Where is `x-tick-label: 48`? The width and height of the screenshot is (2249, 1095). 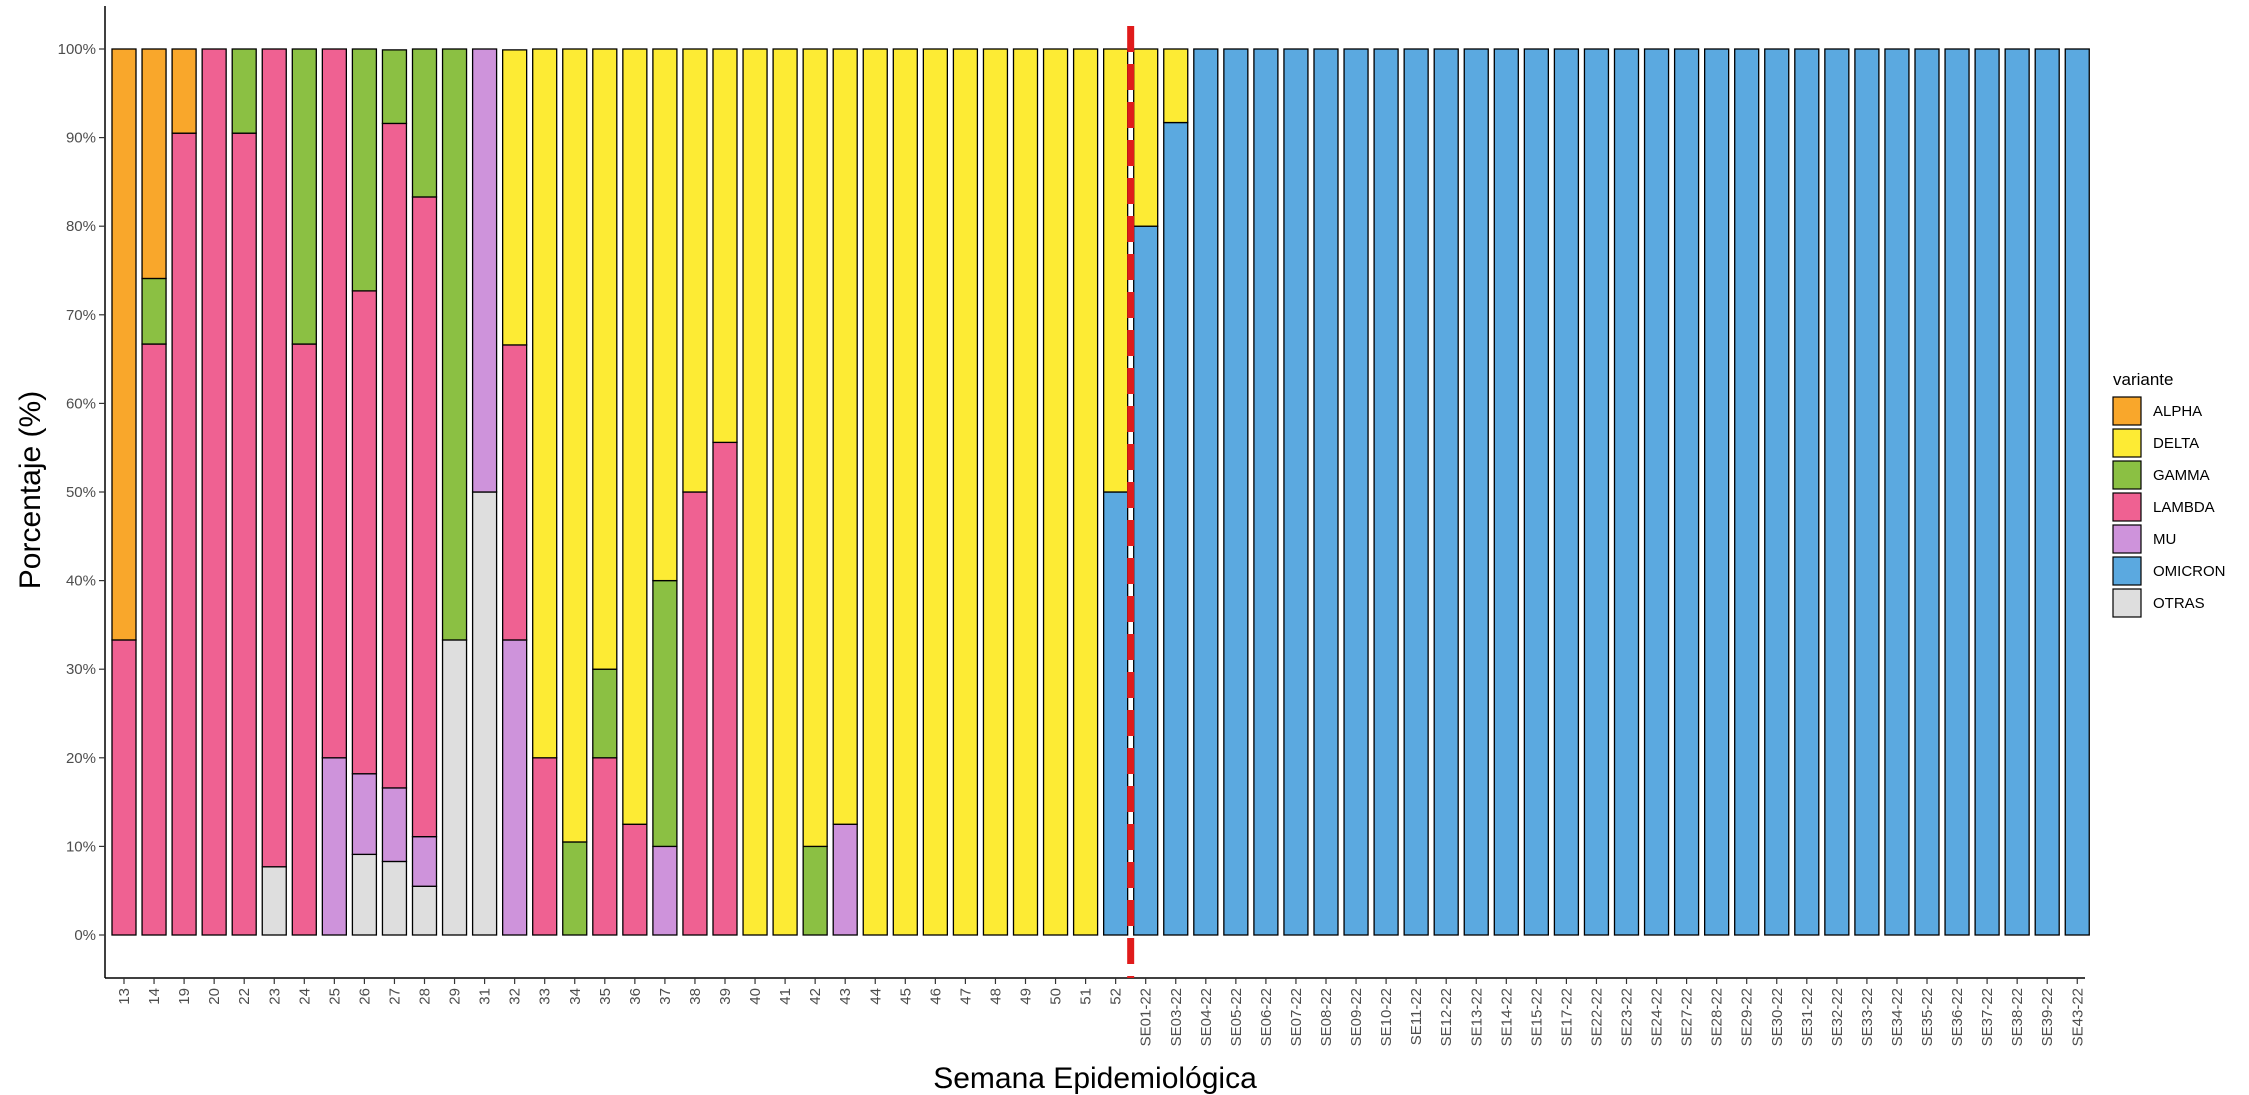 x-tick-label: 48 is located at coordinates (995, 996).